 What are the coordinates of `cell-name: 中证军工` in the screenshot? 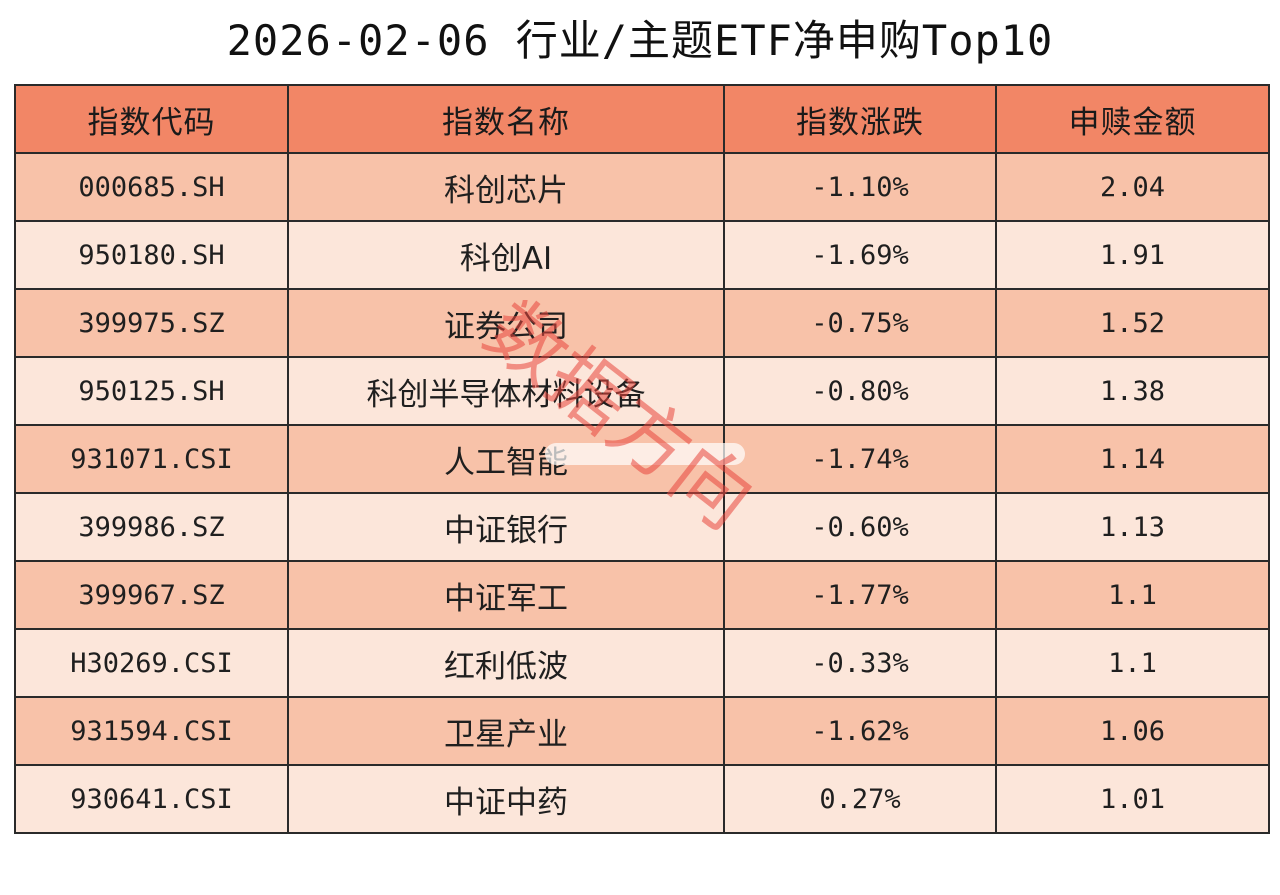 It's located at (506, 595).